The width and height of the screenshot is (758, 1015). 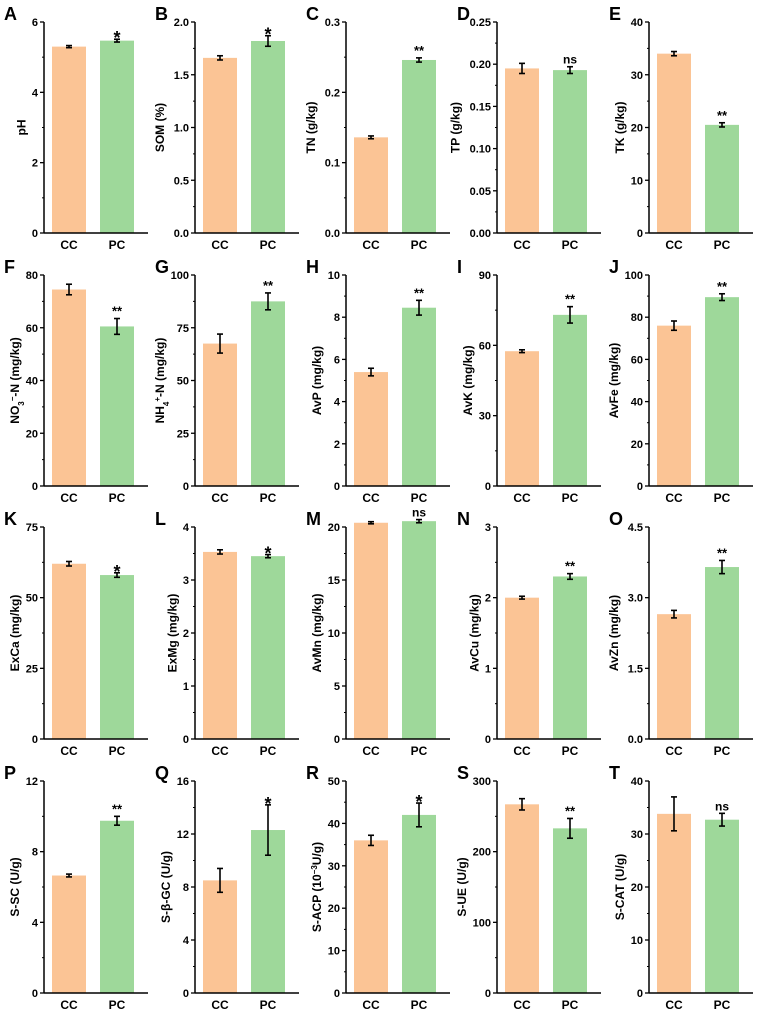 What do you see at coordinates (160, 519) in the screenshot?
I see `panel-letter: L` at bounding box center [160, 519].